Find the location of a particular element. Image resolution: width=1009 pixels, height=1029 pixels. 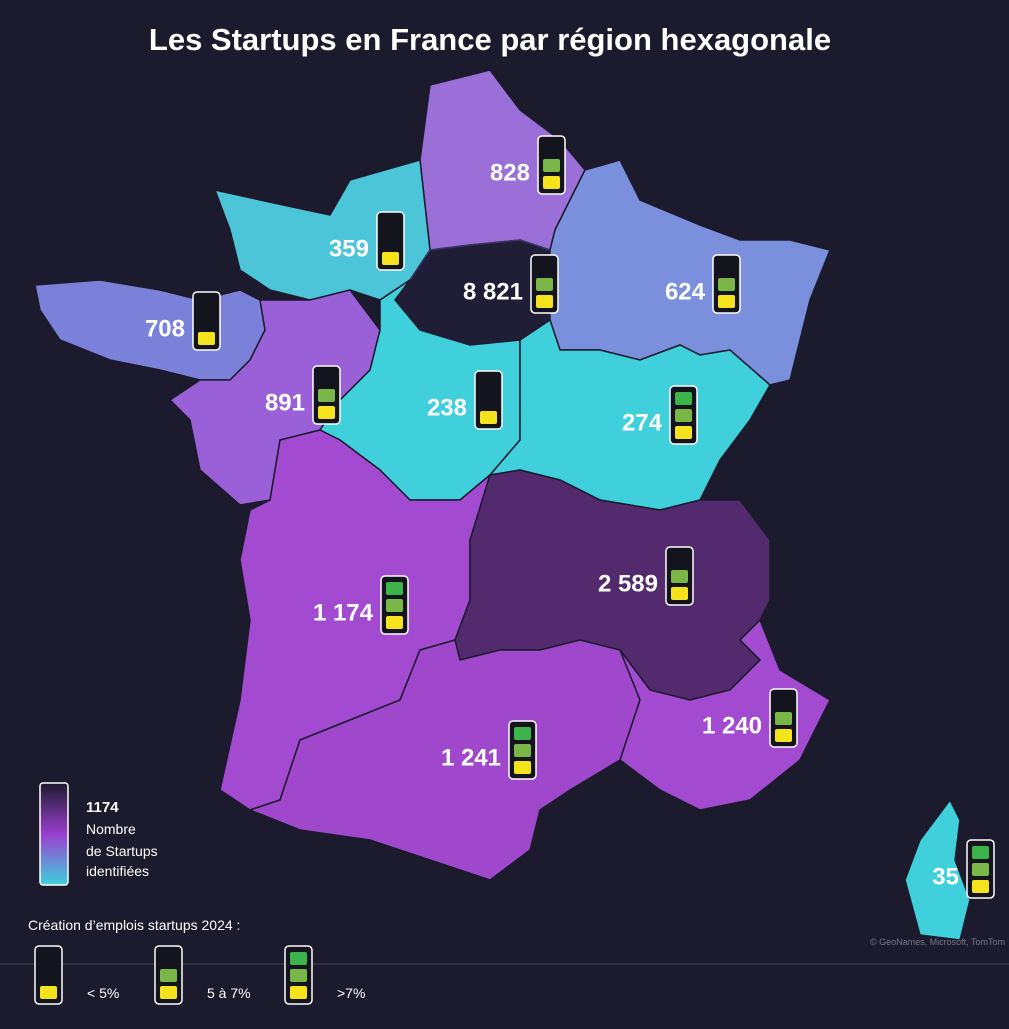

legend-title: Création d’emplois startups 2024 : is located at coordinates (134, 925).